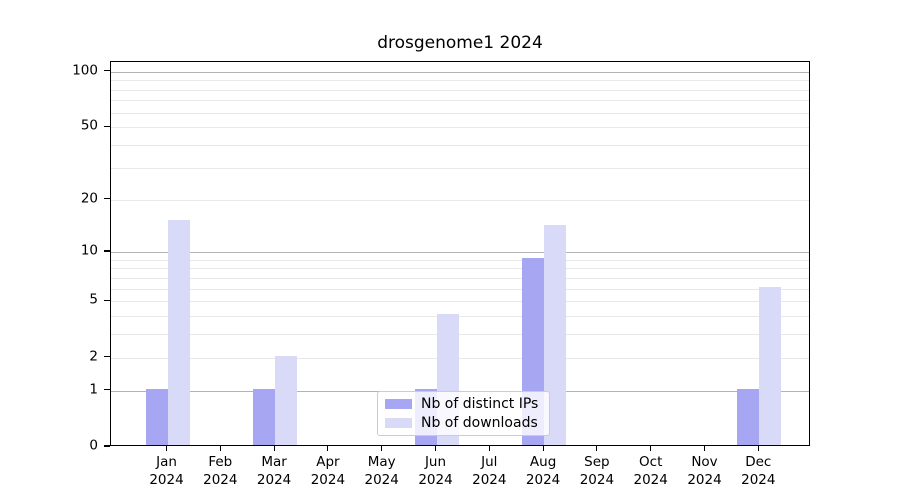 Image resolution: width=900 pixels, height=500 pixels. What do you see at coordinates (220, 471) in the screenshot?
I see `x-tick-label-feb: Feb 2024` at bounding box center [220, 471].